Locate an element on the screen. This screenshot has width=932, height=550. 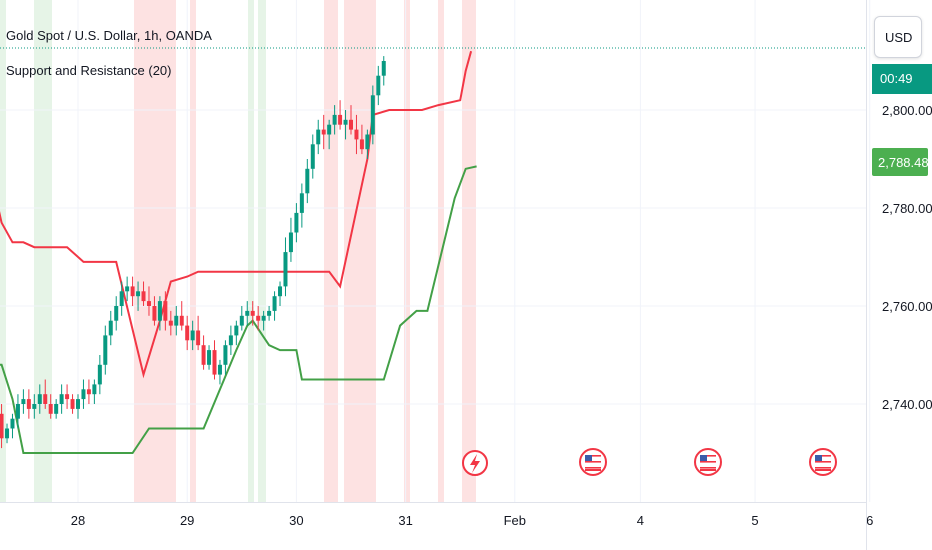
time-tick-label: 31 is located at coordinates (405, 520).